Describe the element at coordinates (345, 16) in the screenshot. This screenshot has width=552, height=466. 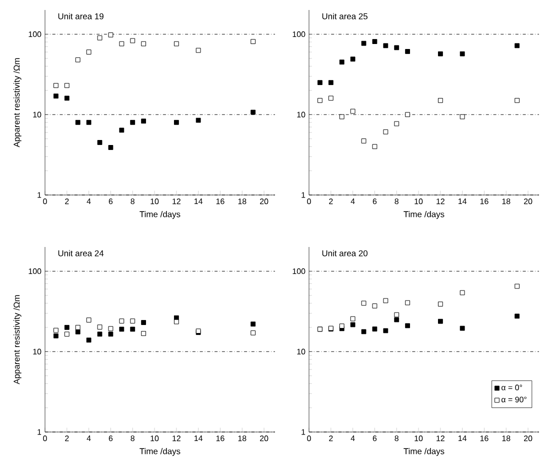
I see `chart-title: Unit area 25` at that location.